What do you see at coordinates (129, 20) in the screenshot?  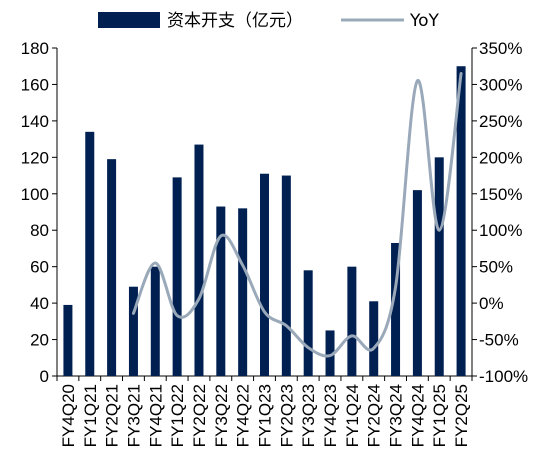 I see `legend-bar-swatch` at bounding box center [129, 20].